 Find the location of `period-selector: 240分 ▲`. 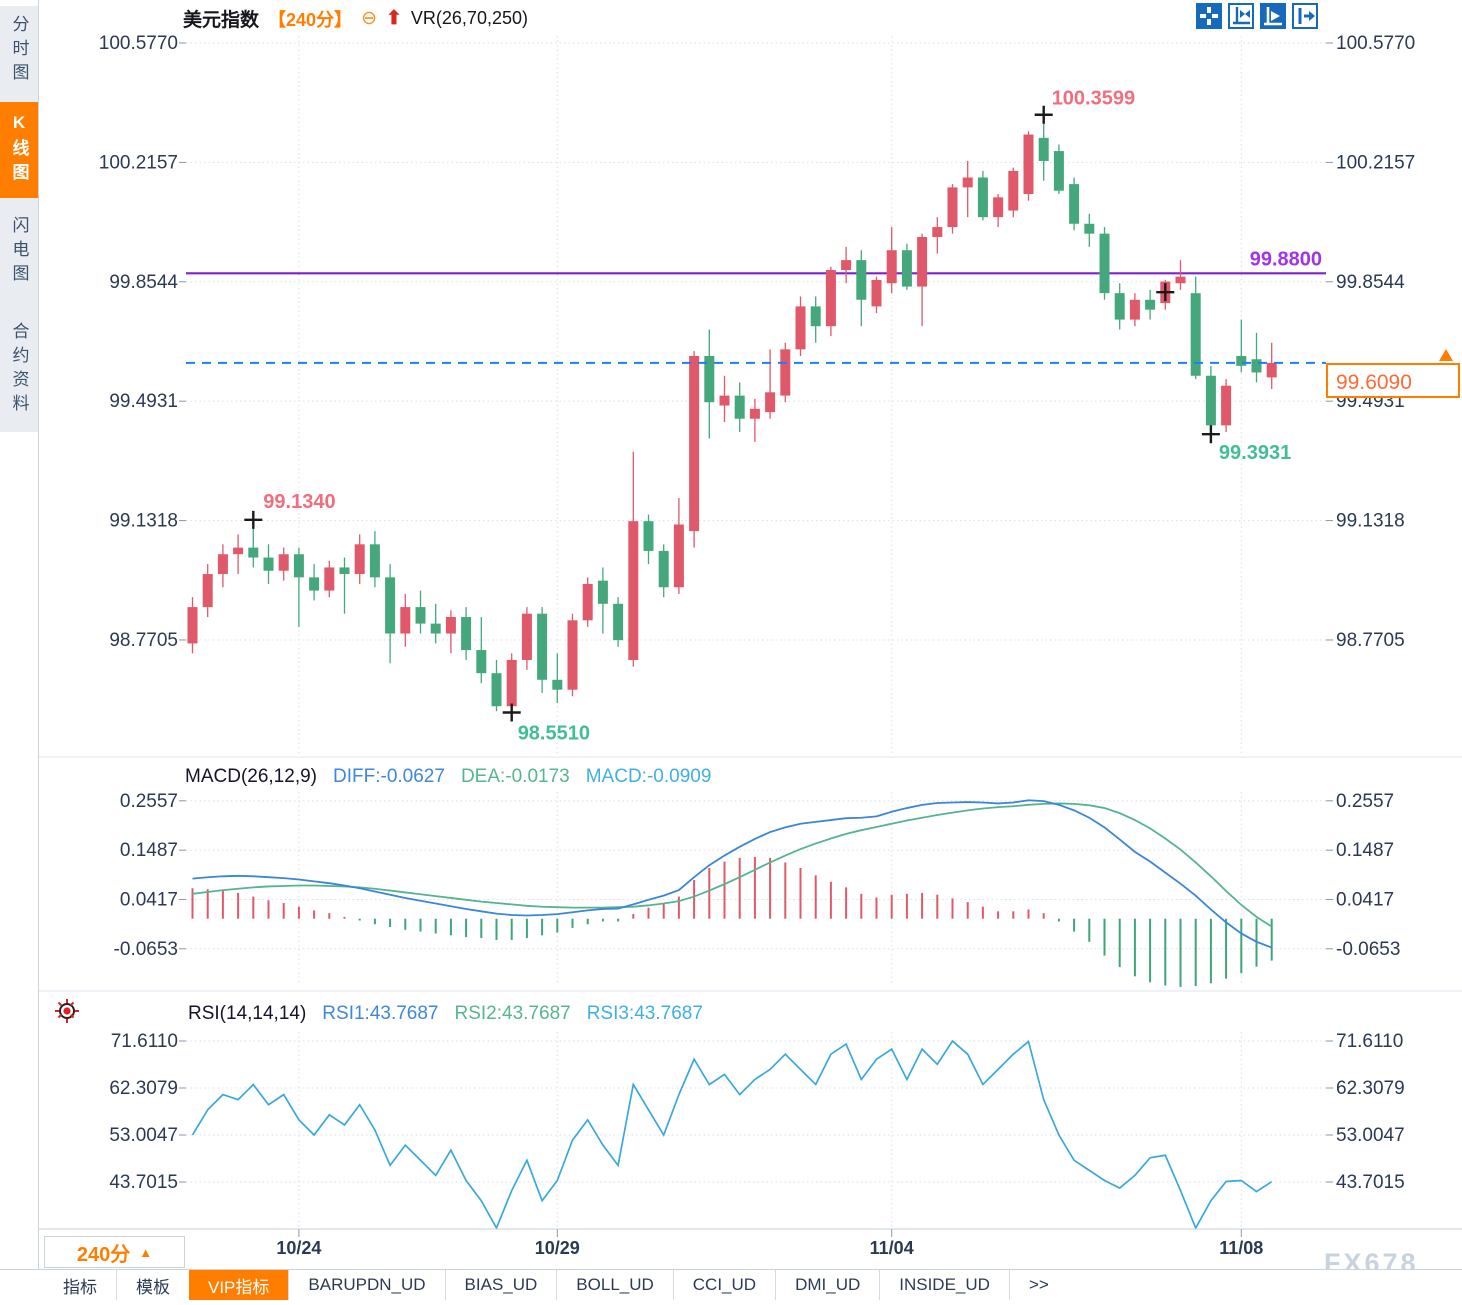

period-selector: 240分 ▲ is located at coordinates (114, 1252).